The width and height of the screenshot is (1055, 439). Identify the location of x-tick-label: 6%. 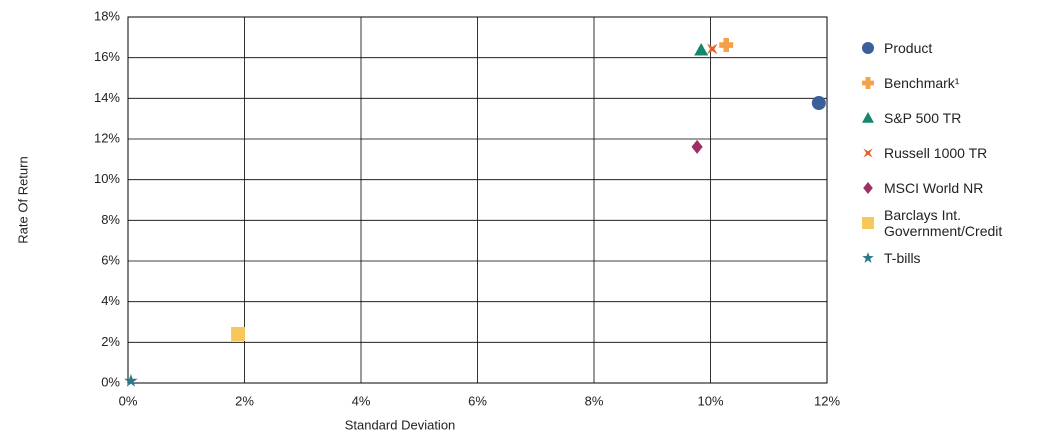
(477, 400).